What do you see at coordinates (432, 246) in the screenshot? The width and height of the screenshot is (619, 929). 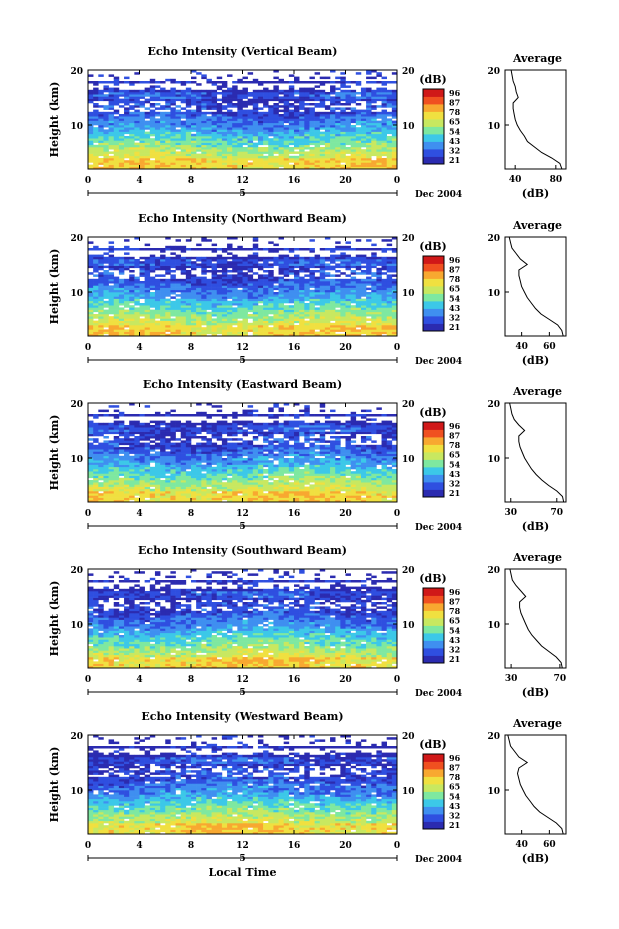 I see `colorbar-unit: (dB)` at bounding box center [432, 246].